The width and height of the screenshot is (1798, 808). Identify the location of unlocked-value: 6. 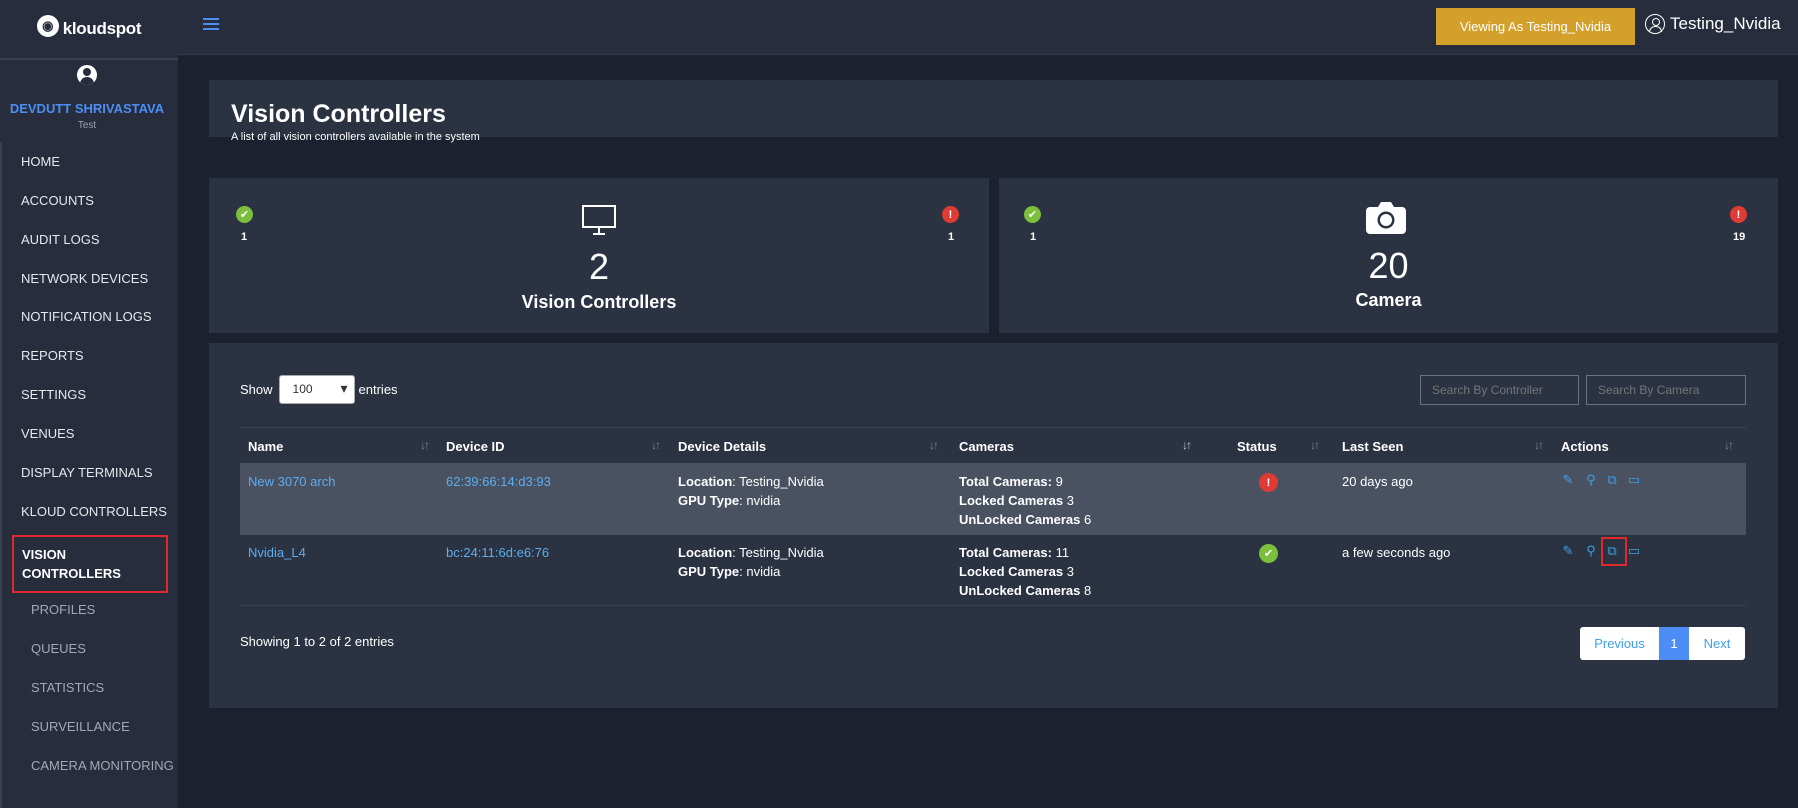
(1088, 519).